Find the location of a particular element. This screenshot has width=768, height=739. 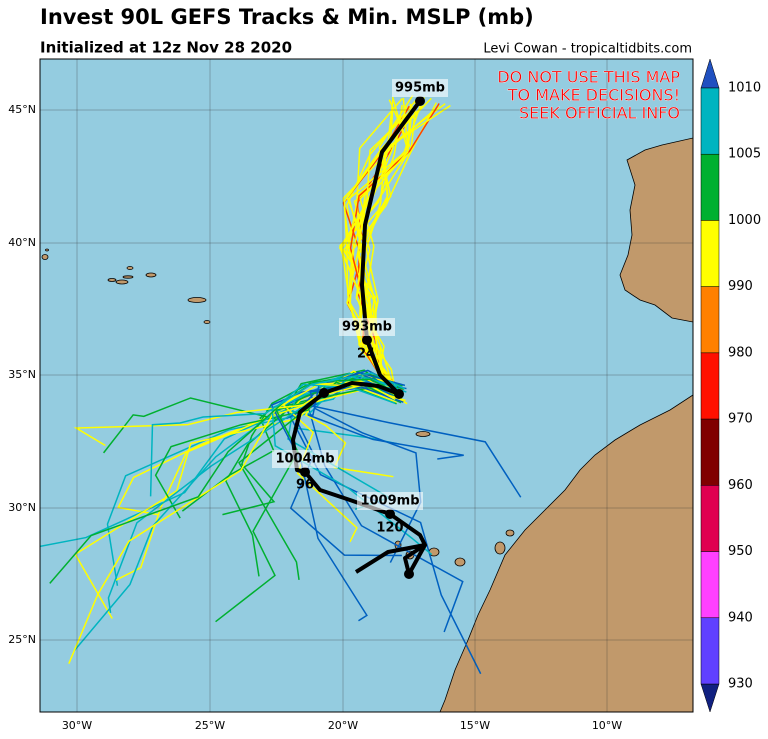

colorbar-label: 1010 is located at coordinates (744, 88).